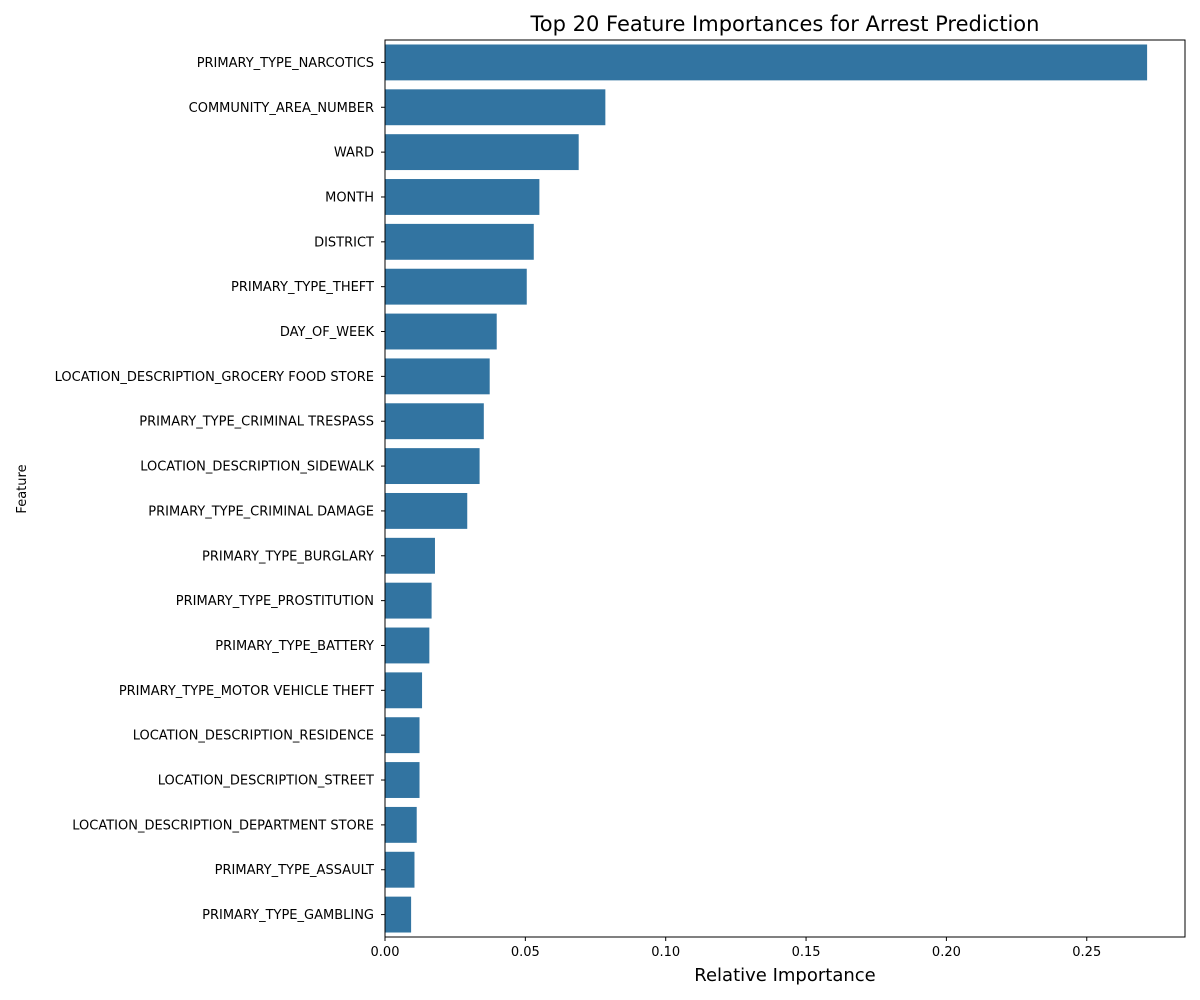  What do you see at coordinates (408, 600) in the screenshot?
I see `bar-primary-type-prostitution` at bounding box center [408, 600].